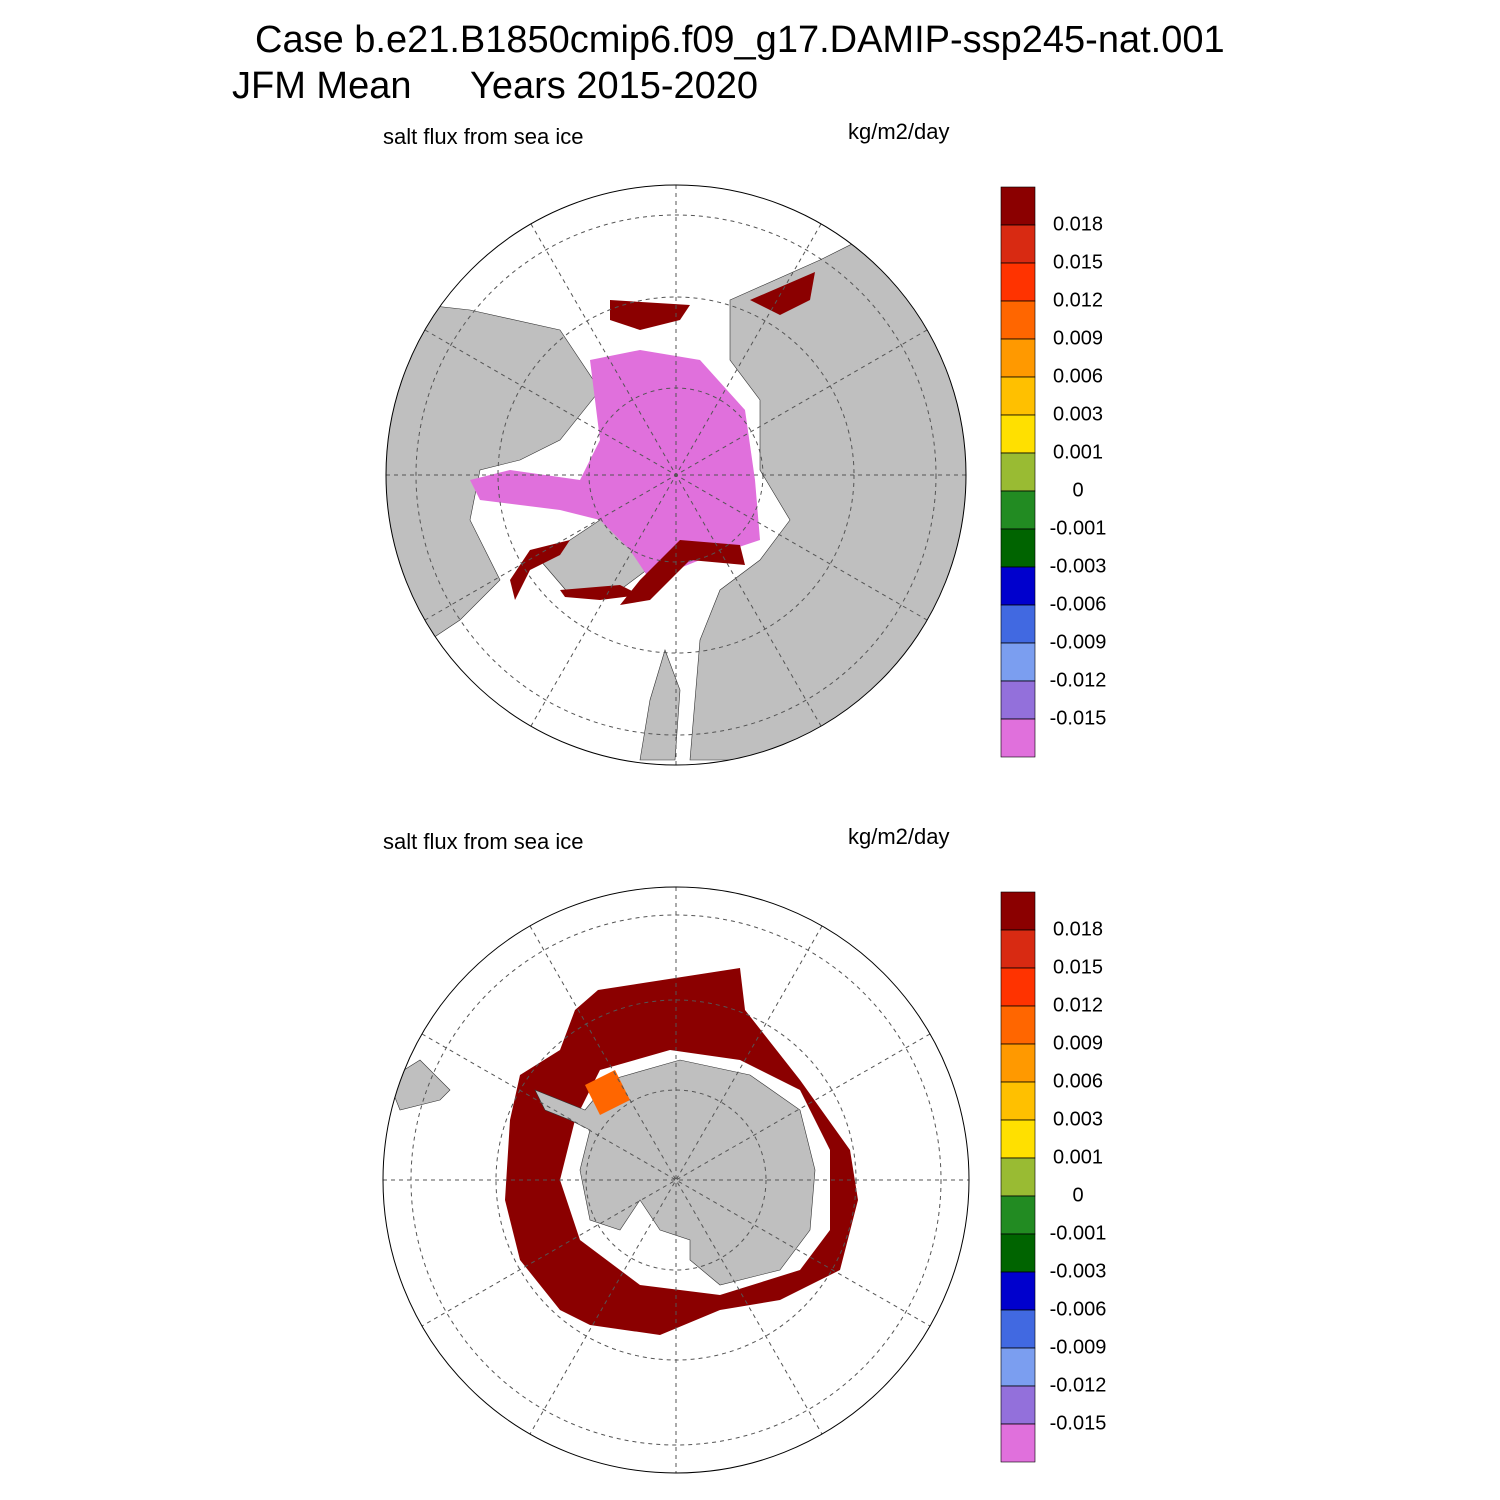 This screenshot has width=1500, height=1500. I want to click on north-map, so click(676, 475).